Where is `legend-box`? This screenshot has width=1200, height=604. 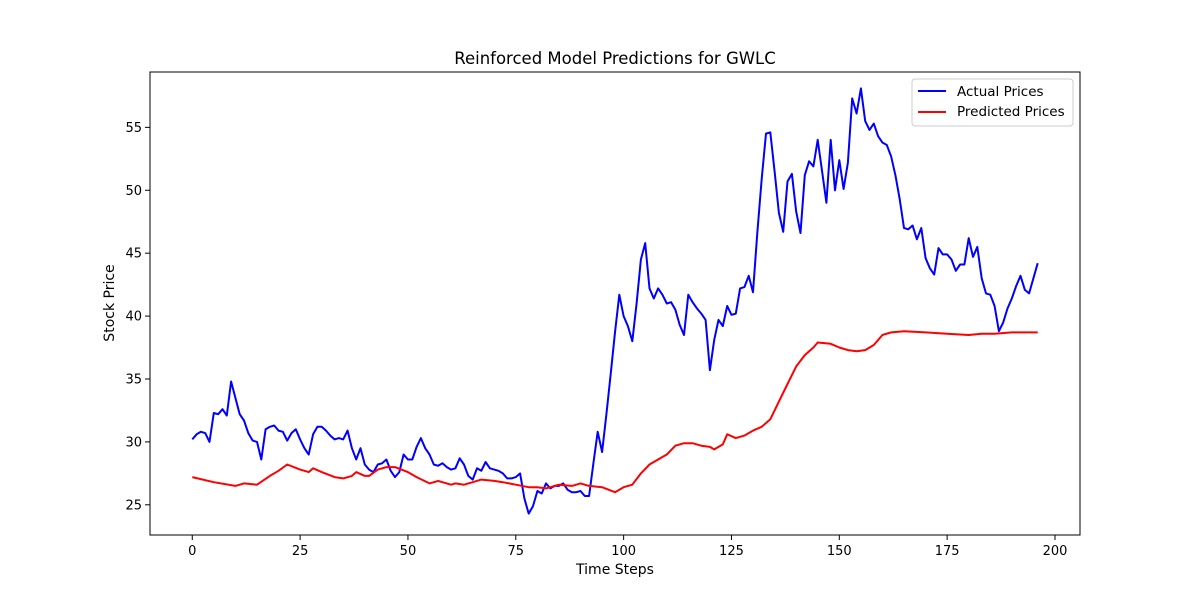 legend-box is located at coordinates (992, 102).